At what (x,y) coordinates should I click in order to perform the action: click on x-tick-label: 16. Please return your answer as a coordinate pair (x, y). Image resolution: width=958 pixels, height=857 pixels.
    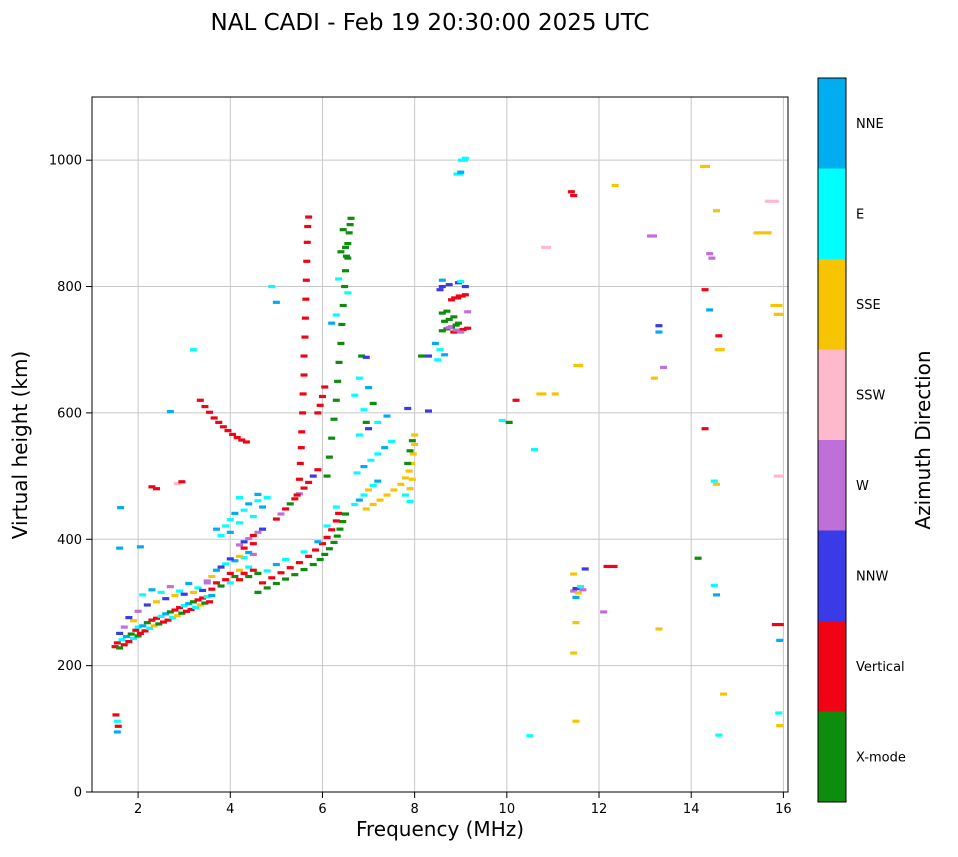
    Looking at the image, I should click on (783, 809).